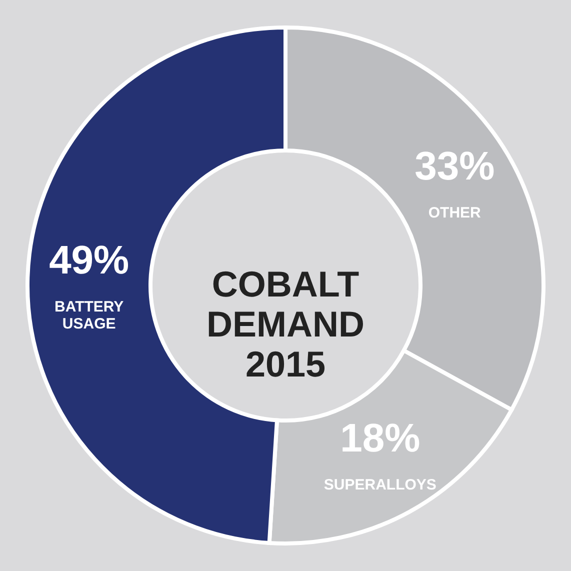  What do you see at coordinates (89, 315) in the screenshot?
I see `slice-label: BATTERY USAGE` at bounding box center [89, 315].